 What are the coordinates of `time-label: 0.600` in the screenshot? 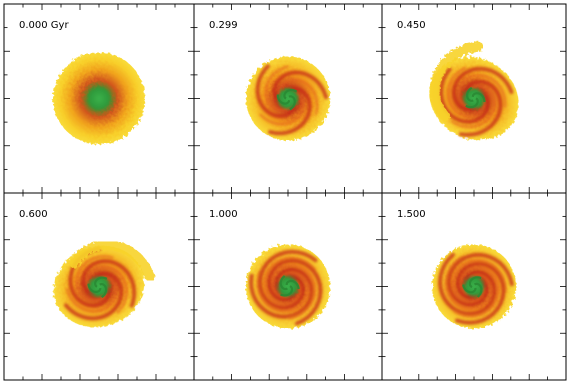 It's located at (33, 214).